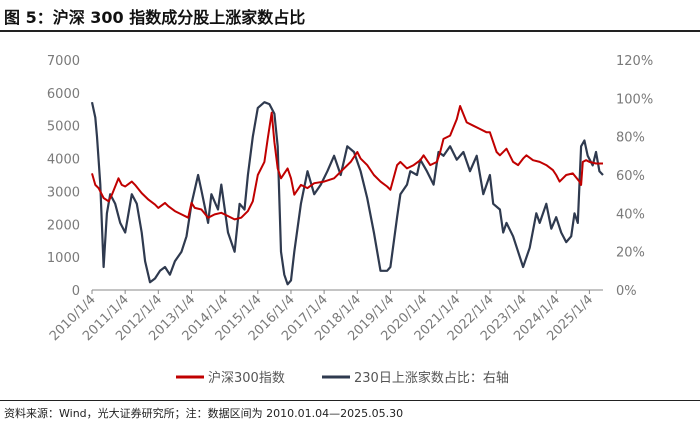 The image size is (700, 424). What do you see at coordinates (63, 160) in the screenshot?
I see `y-left-tick-label: 4000` at bounding box center [63, 160].